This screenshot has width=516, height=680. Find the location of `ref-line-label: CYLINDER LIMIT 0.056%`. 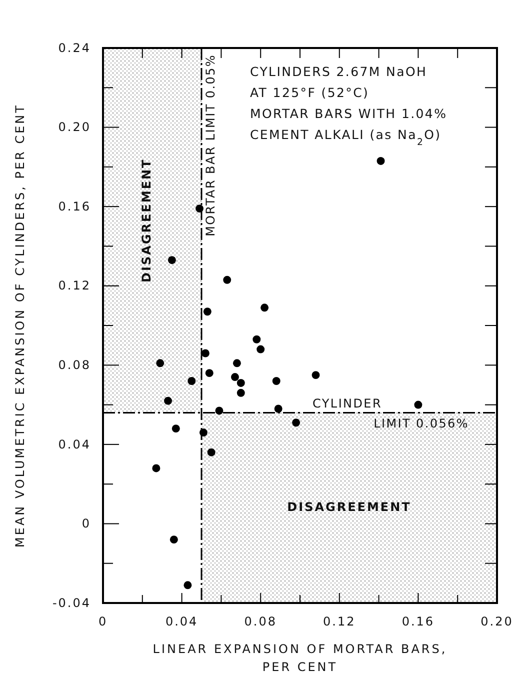

ref-line-label: CYLINDER LIMIT 0.056% is located at coordinates (390, 413).